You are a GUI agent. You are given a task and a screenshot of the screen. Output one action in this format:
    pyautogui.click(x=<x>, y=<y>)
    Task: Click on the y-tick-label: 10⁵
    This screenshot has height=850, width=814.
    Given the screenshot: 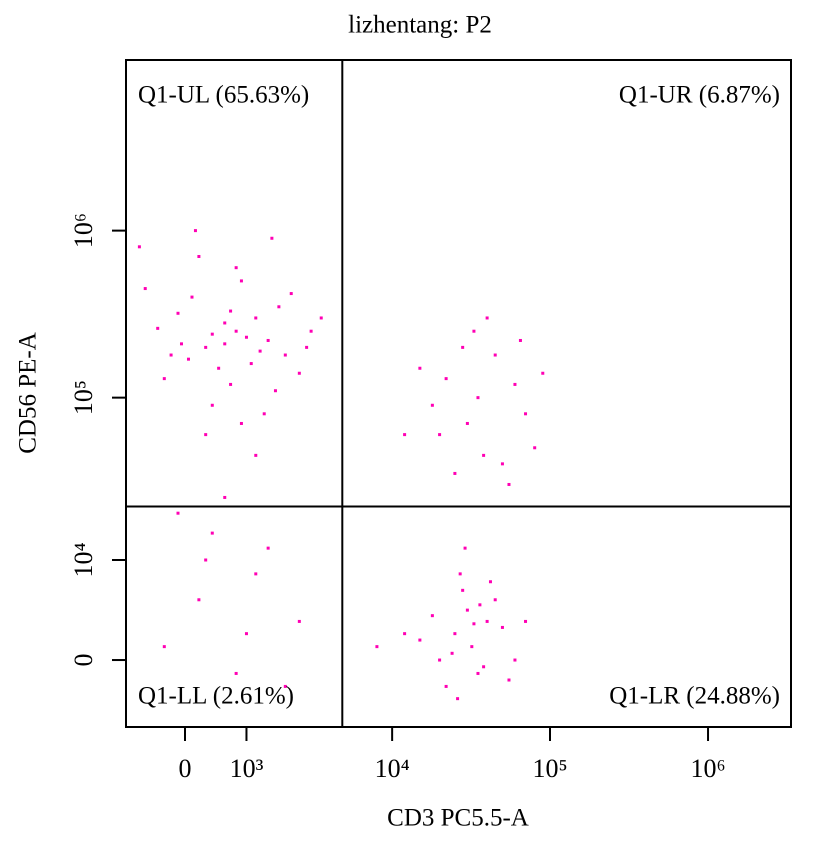 What is the action you would take?
    pyautogui.click(x=83, y=397)
    